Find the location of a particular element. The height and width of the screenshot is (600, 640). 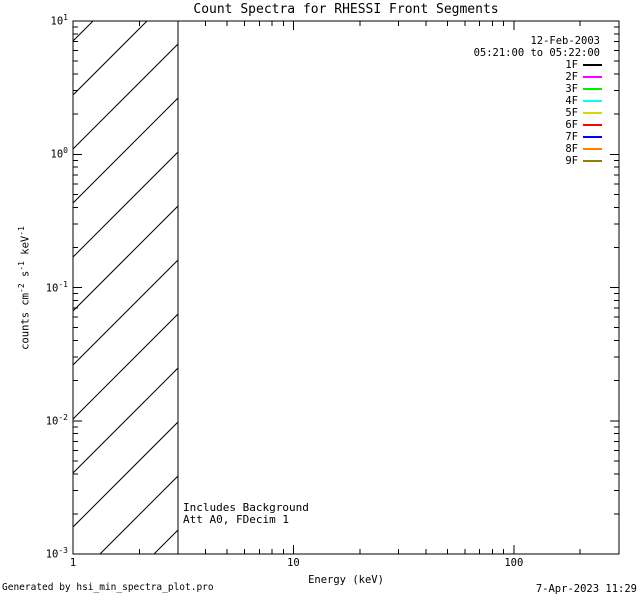

legend-entry: 9F is located at coordinates (551, 161).